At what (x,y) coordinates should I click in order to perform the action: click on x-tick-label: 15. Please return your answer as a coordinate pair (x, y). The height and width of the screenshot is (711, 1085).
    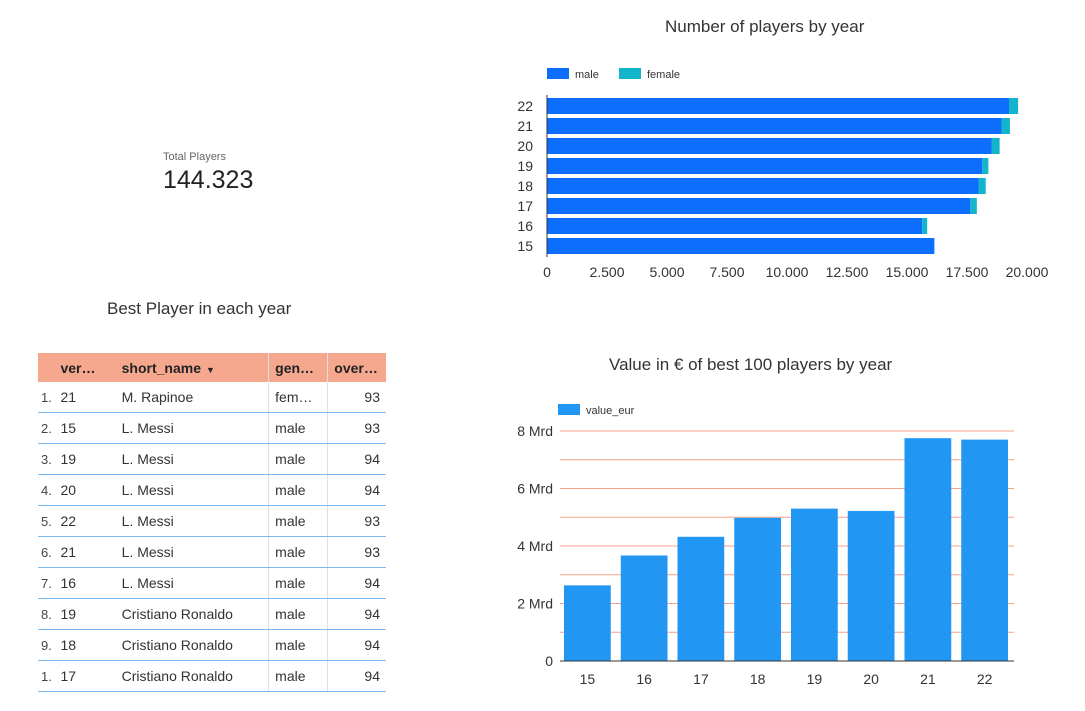
    Looking at the image, I should click on (588, 679).